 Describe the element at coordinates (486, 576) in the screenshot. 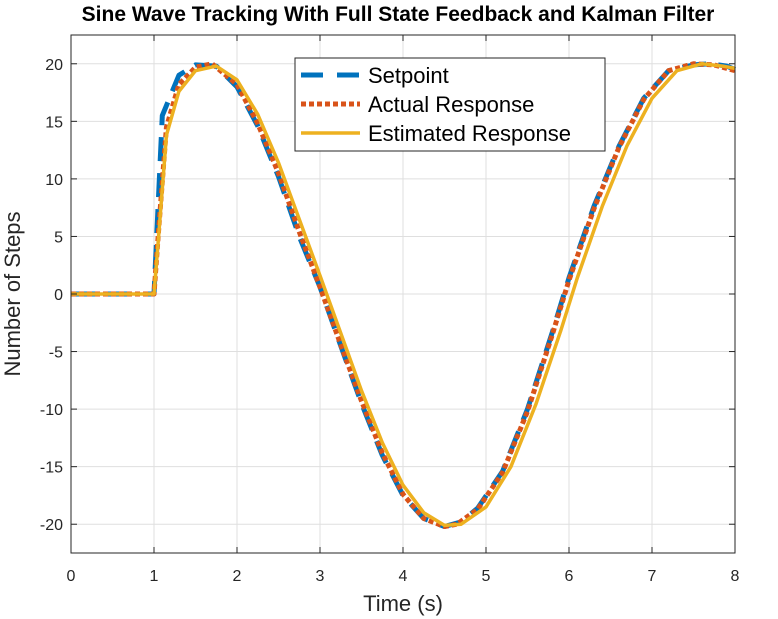

I see `x-tick-label: 5` at that location.